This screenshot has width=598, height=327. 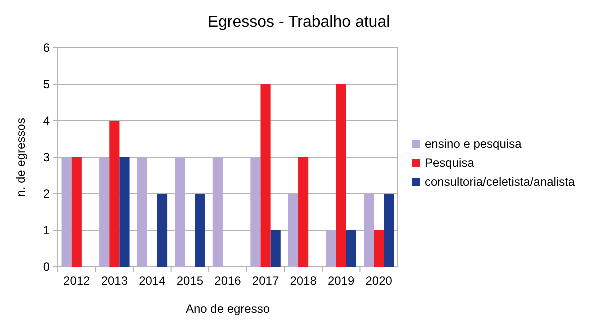 What do you see at coordinates (114, 281) in the screenshot?
I see `x-tick-label: 2013` at bounding box center [114, 281].